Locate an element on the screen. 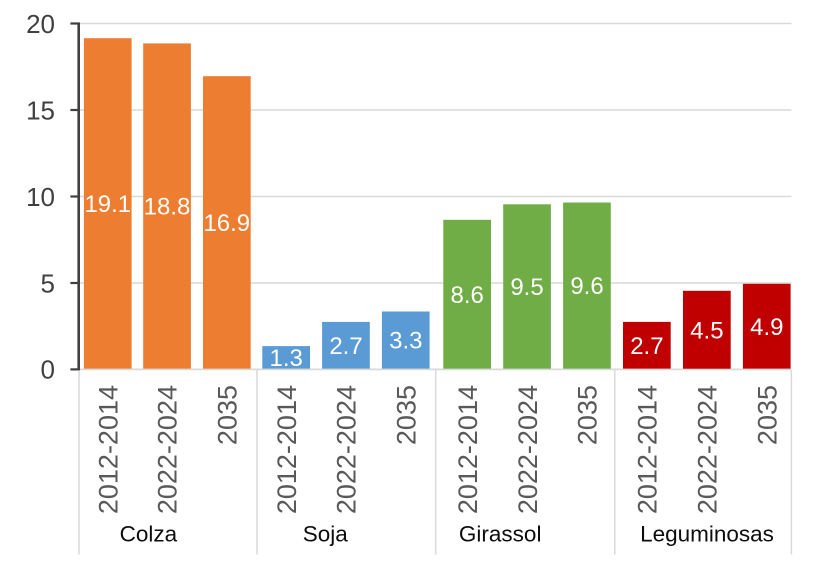  svg-text: 18.8 is located at coordinates (167, 207).